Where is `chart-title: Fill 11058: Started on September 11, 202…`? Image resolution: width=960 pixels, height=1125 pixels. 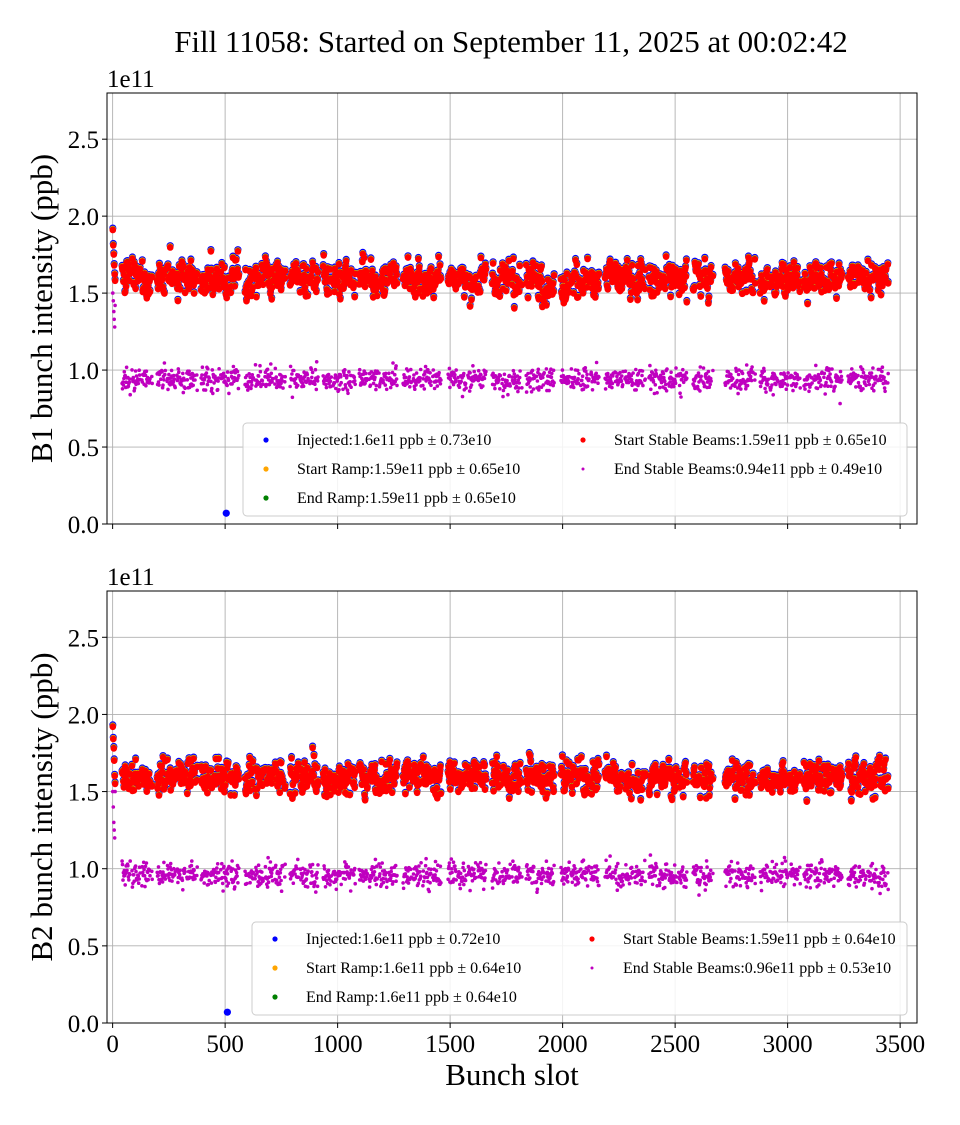 chart-title: Fill 11058: Started on September 11, 202… is located at coordinates (511, 41).